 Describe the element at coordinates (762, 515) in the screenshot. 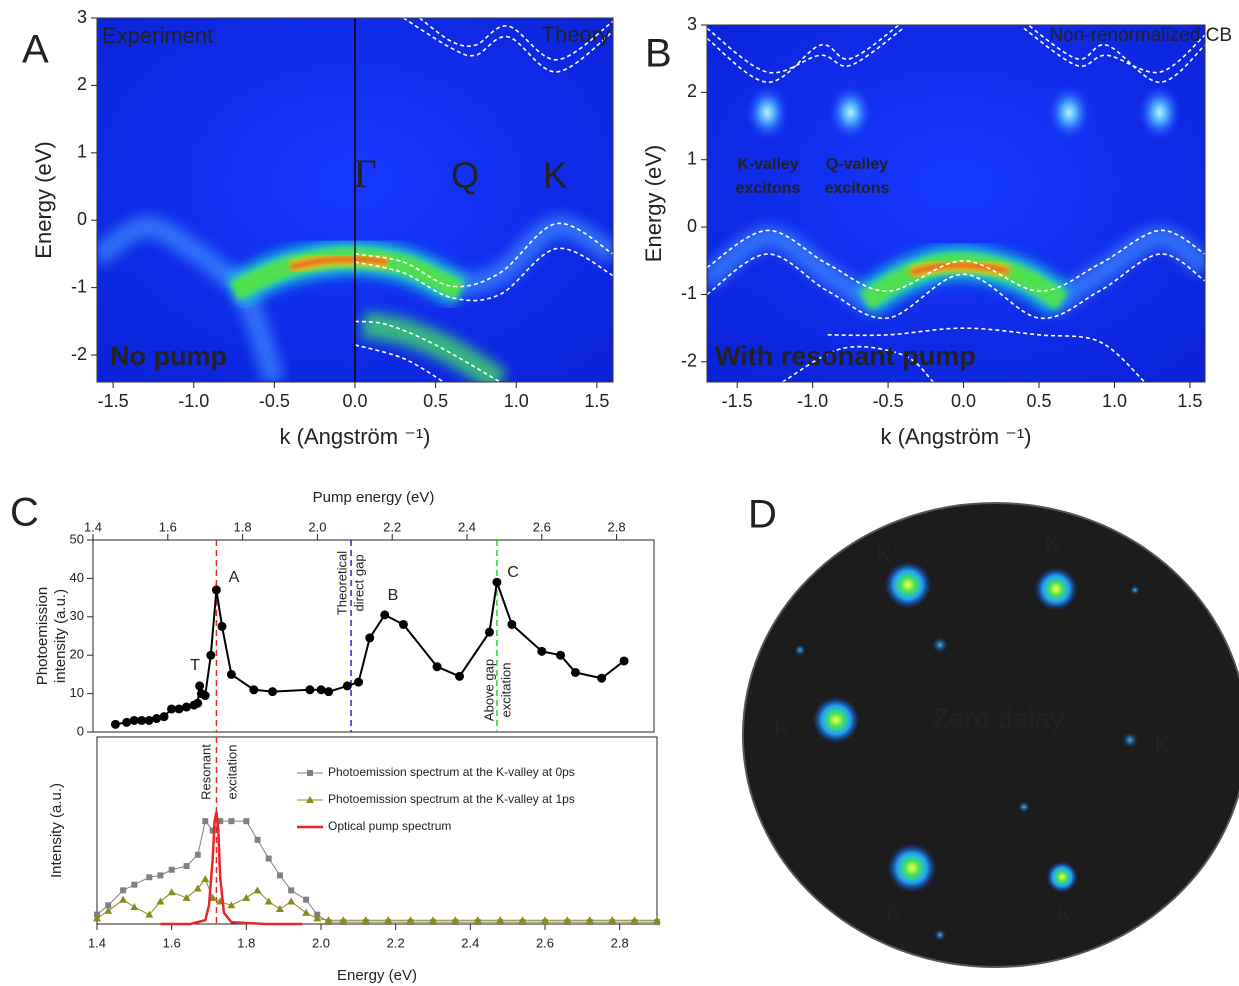

I see `panel-letter: D` at that location.